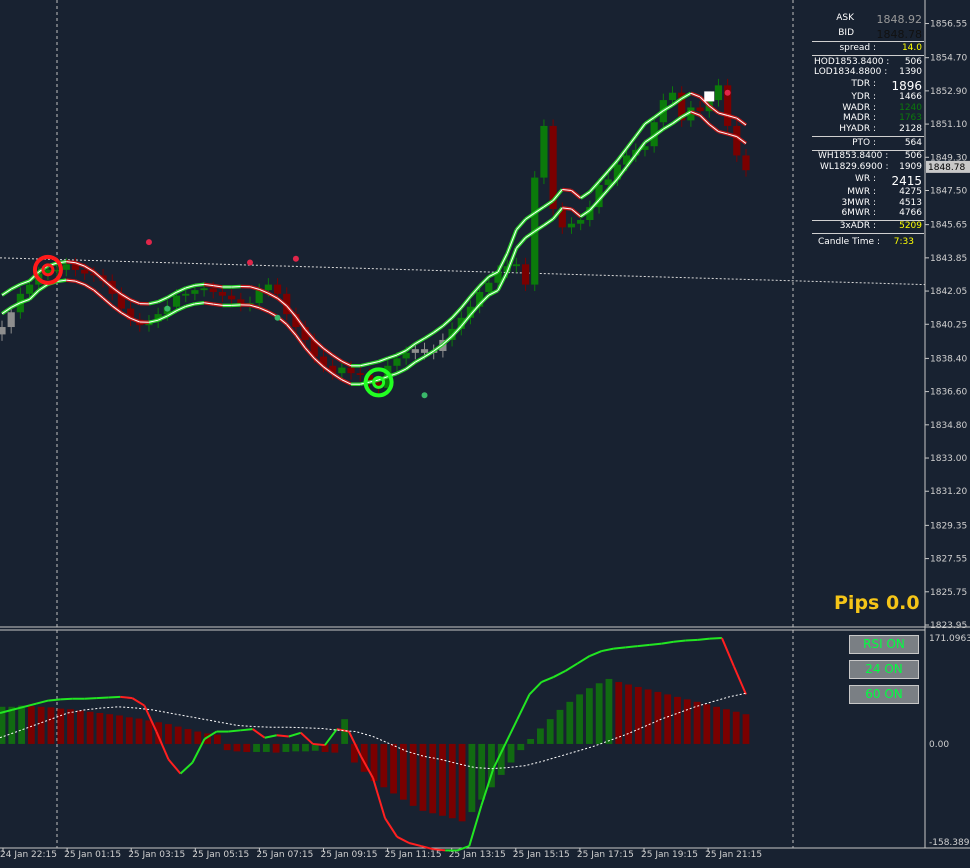 Image resolution: width=970 pixels, height=868 pixels. Describe the element at coordinates (92, 855) in the screenshot. I see `x-tick-label: 25 Jan 01:15` at that location.